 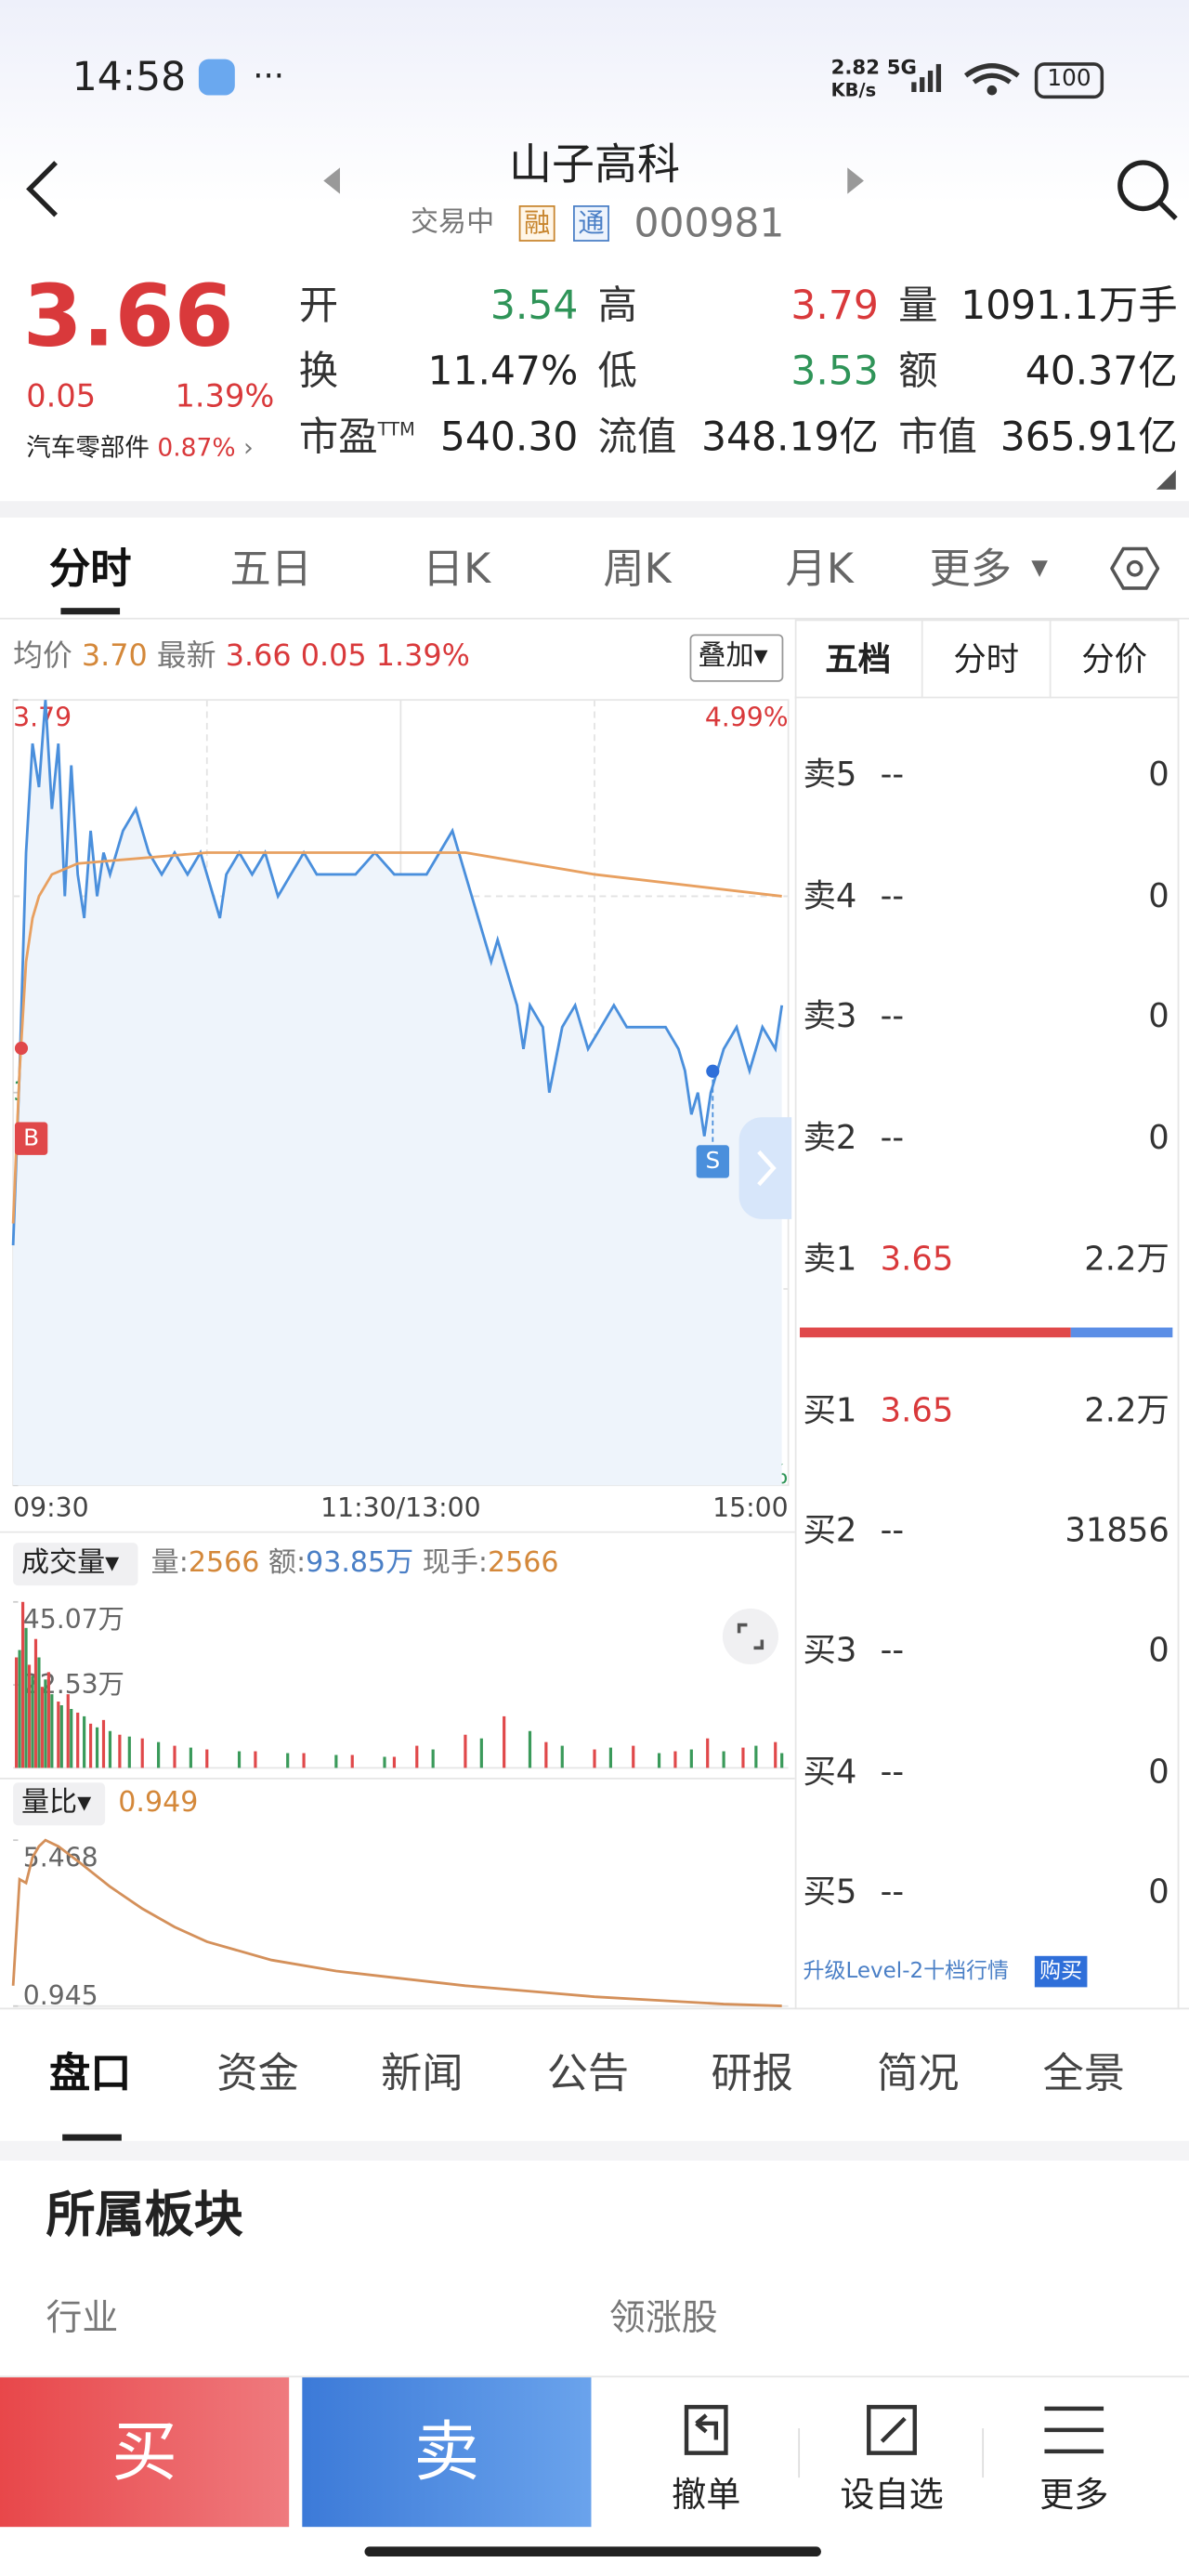 What do you see at coordinates (523, 1563) in the screenshot?
I see `value: 2566` at bounding box center [523, 1563].